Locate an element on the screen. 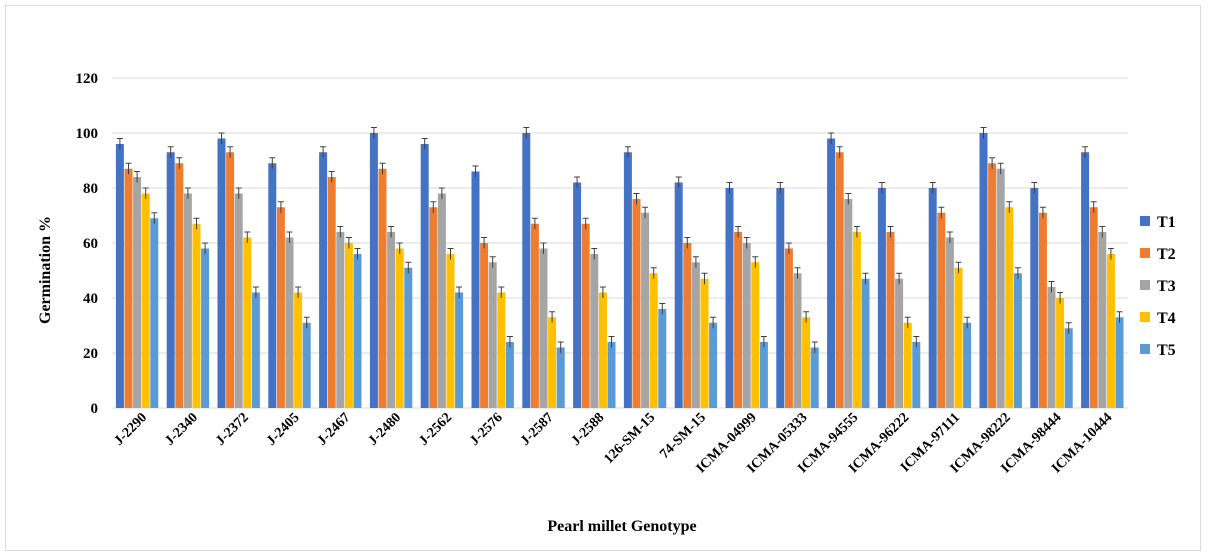 Image resolution: width=1208 pixels, height=558 pixels. x-tick-label: J-2576 is located at coordinates (486, 429).